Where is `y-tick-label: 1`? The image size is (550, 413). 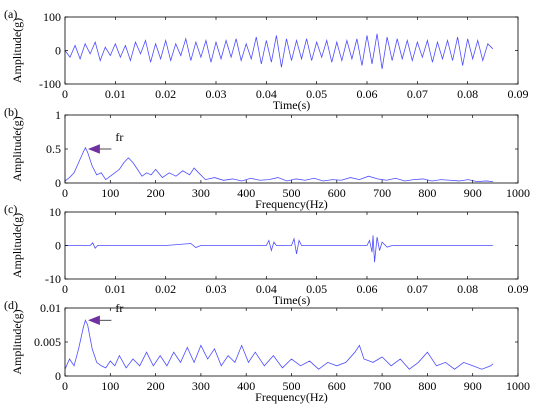 y-tick-label: 1 is located at coordinates (58, 115).